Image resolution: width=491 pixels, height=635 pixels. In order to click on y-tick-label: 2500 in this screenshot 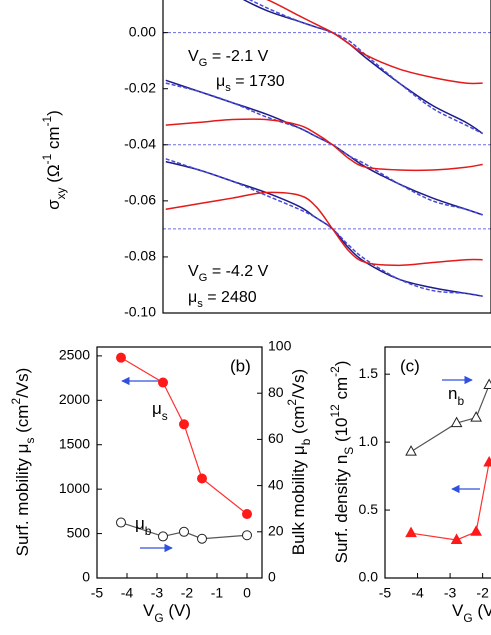, I will do `click(74, 355)`.